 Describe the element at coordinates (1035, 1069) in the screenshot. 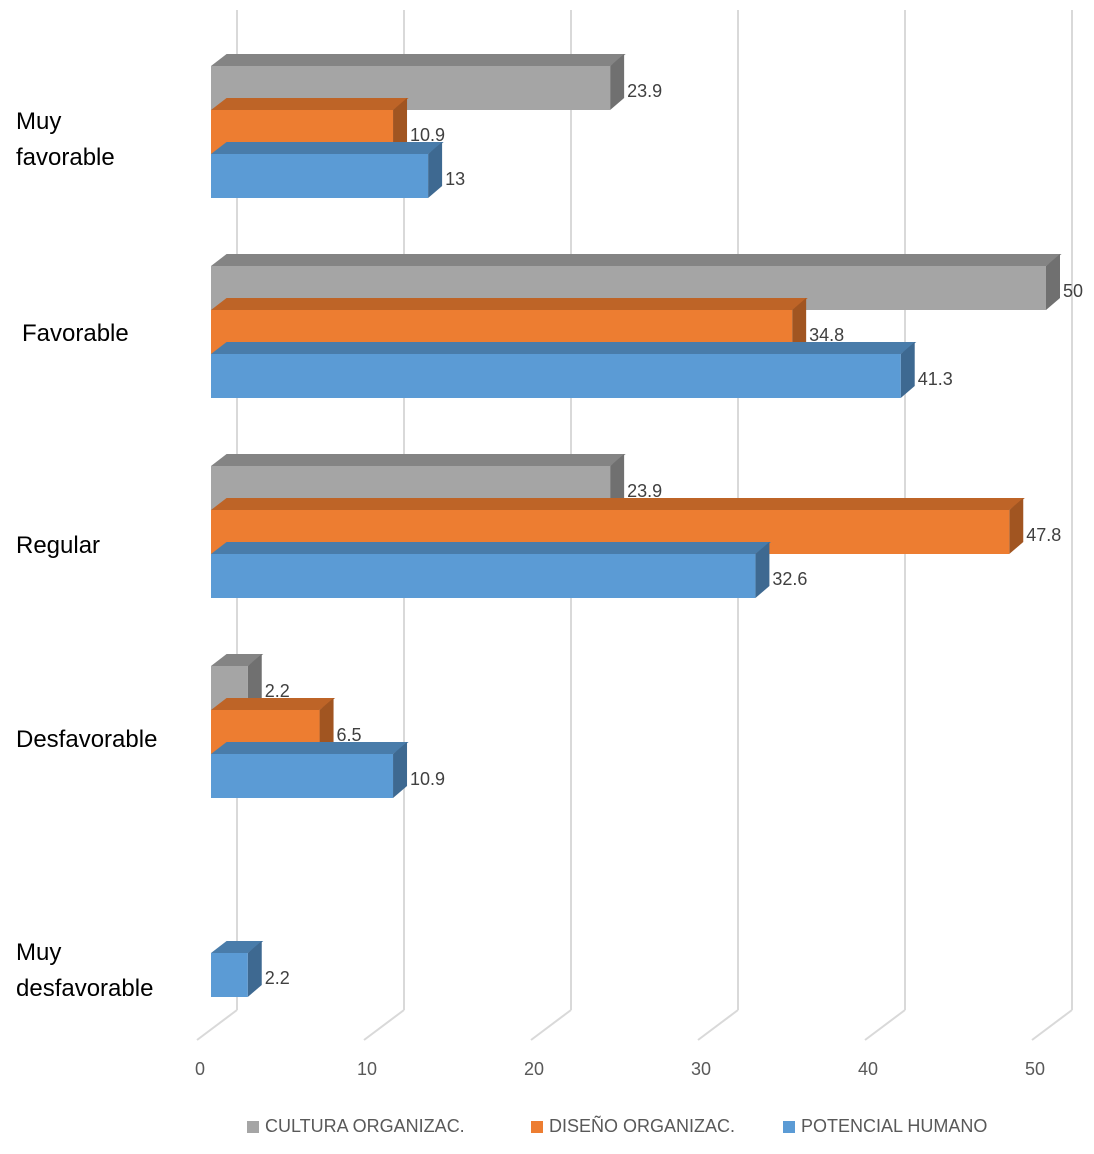

I see `x-tick-label: 50` at that location.